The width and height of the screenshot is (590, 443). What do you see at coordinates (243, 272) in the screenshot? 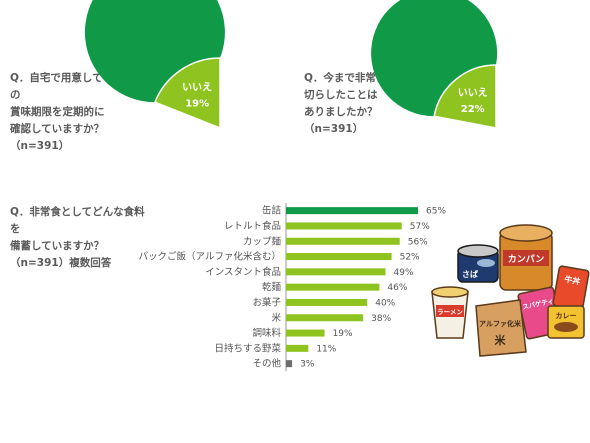
I see `bar-category-label: インスタント食品` at bounding box center [243, 272].